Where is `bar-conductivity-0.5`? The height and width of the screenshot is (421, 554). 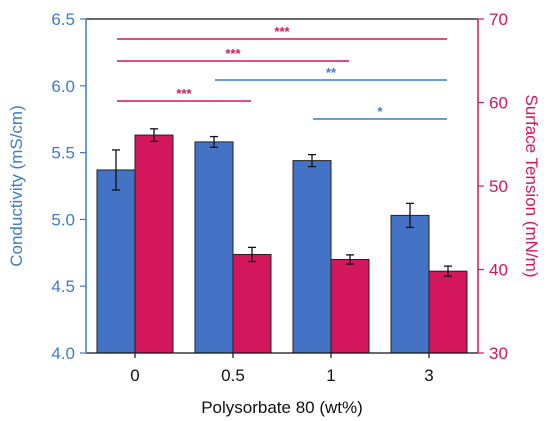 bar-conductivity-0.5 is located at coordinates (214, 247).